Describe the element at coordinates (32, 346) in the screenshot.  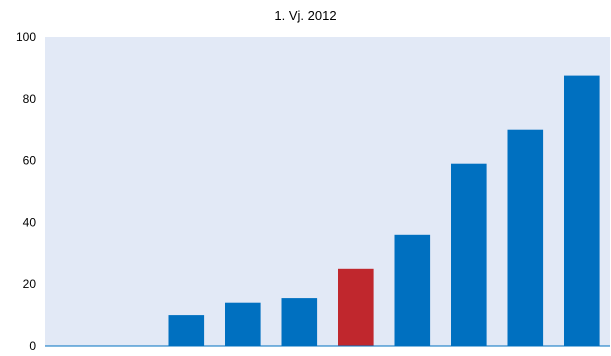
I see `y-tick-label: 0` at that location.